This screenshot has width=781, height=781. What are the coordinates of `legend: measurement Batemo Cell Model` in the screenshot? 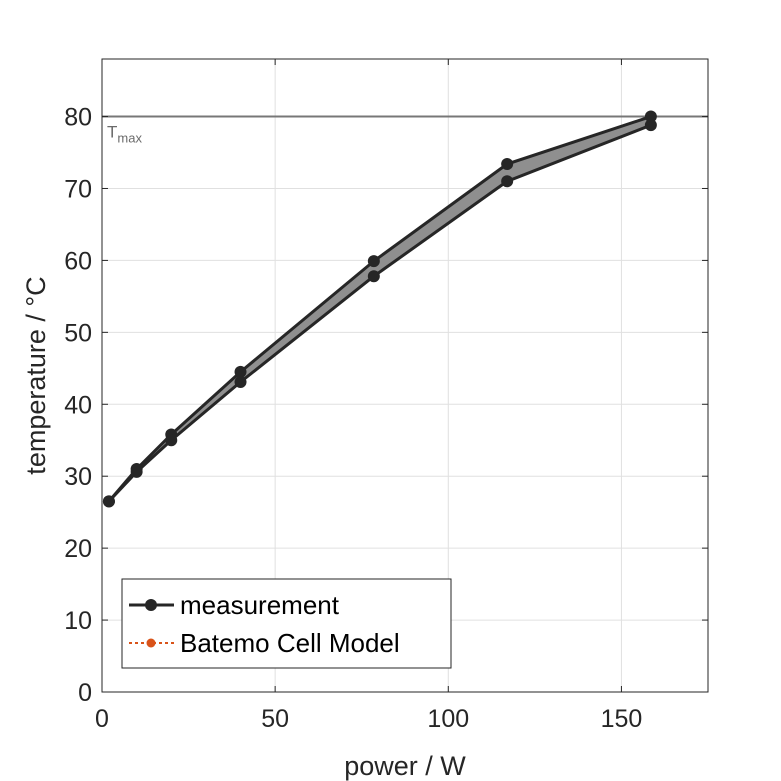 It's located at (286, 623).